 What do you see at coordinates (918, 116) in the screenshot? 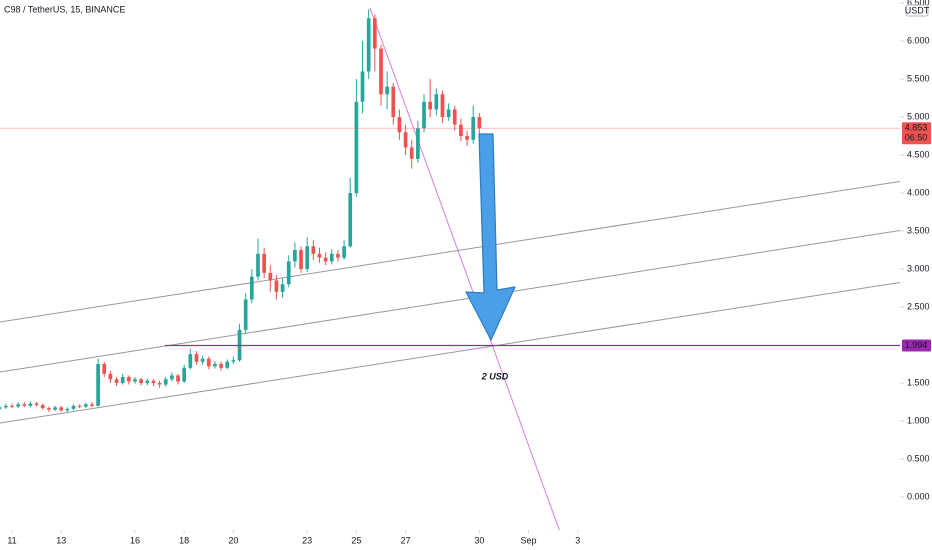
I see `y-tick-label: 5.000` at bounding box center [918, 116].